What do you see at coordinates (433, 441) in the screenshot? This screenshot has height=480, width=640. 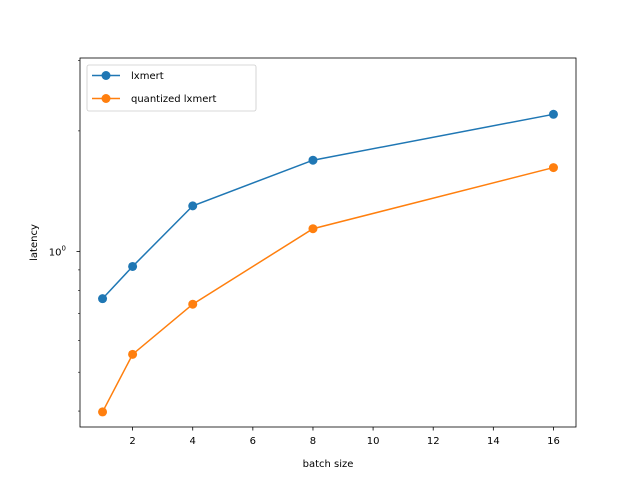 I see `x-tick-label: 12` at bounding box center [433, 441].